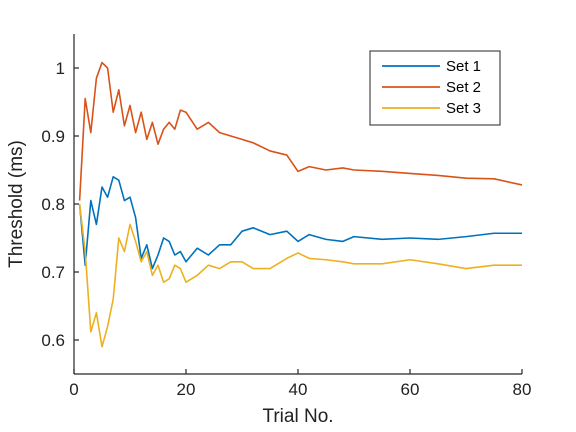 The height and width of the screenshot is (432, 576). Describe the element at coordinates (186, 389) in the screenshot. I see `x-tick-label: 20` at that location.